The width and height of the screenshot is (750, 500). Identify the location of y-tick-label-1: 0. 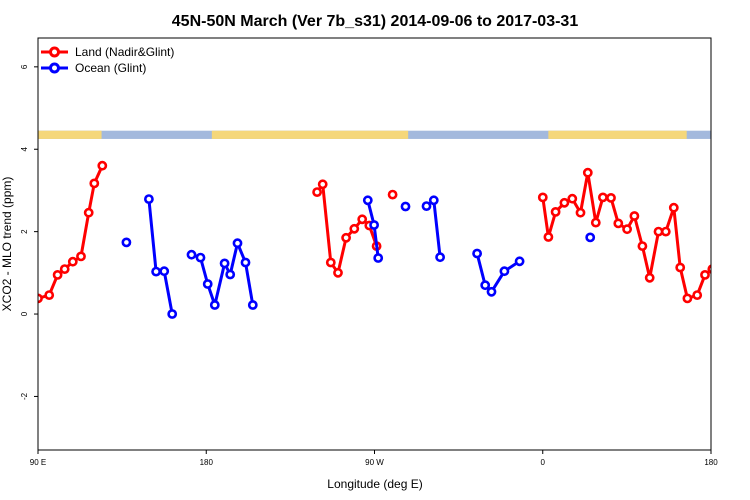
(24, 313).